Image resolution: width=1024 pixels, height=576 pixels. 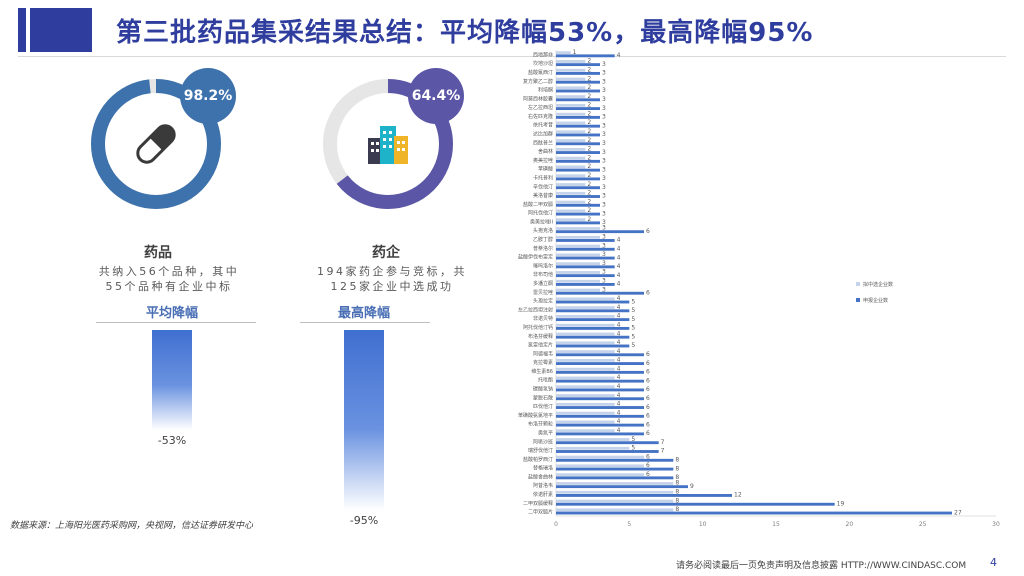 What do you see at coordinates (535, 309) in the screenshot?
I see `category-label: 左乙拉西坦注射` at bounding box center [535, 309].